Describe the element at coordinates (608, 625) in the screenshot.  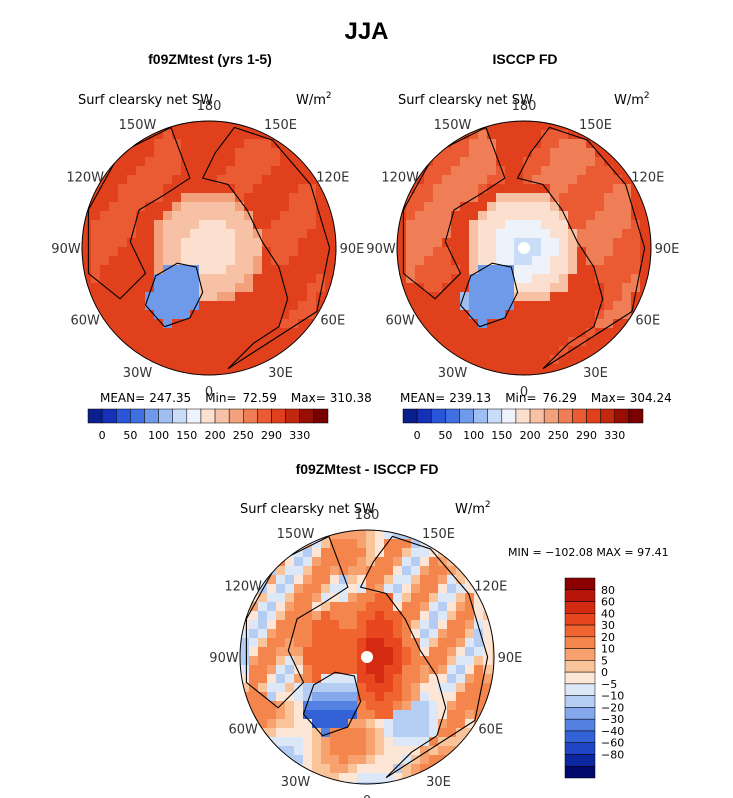
I see `colorbar-tick-label: 30` at that location.